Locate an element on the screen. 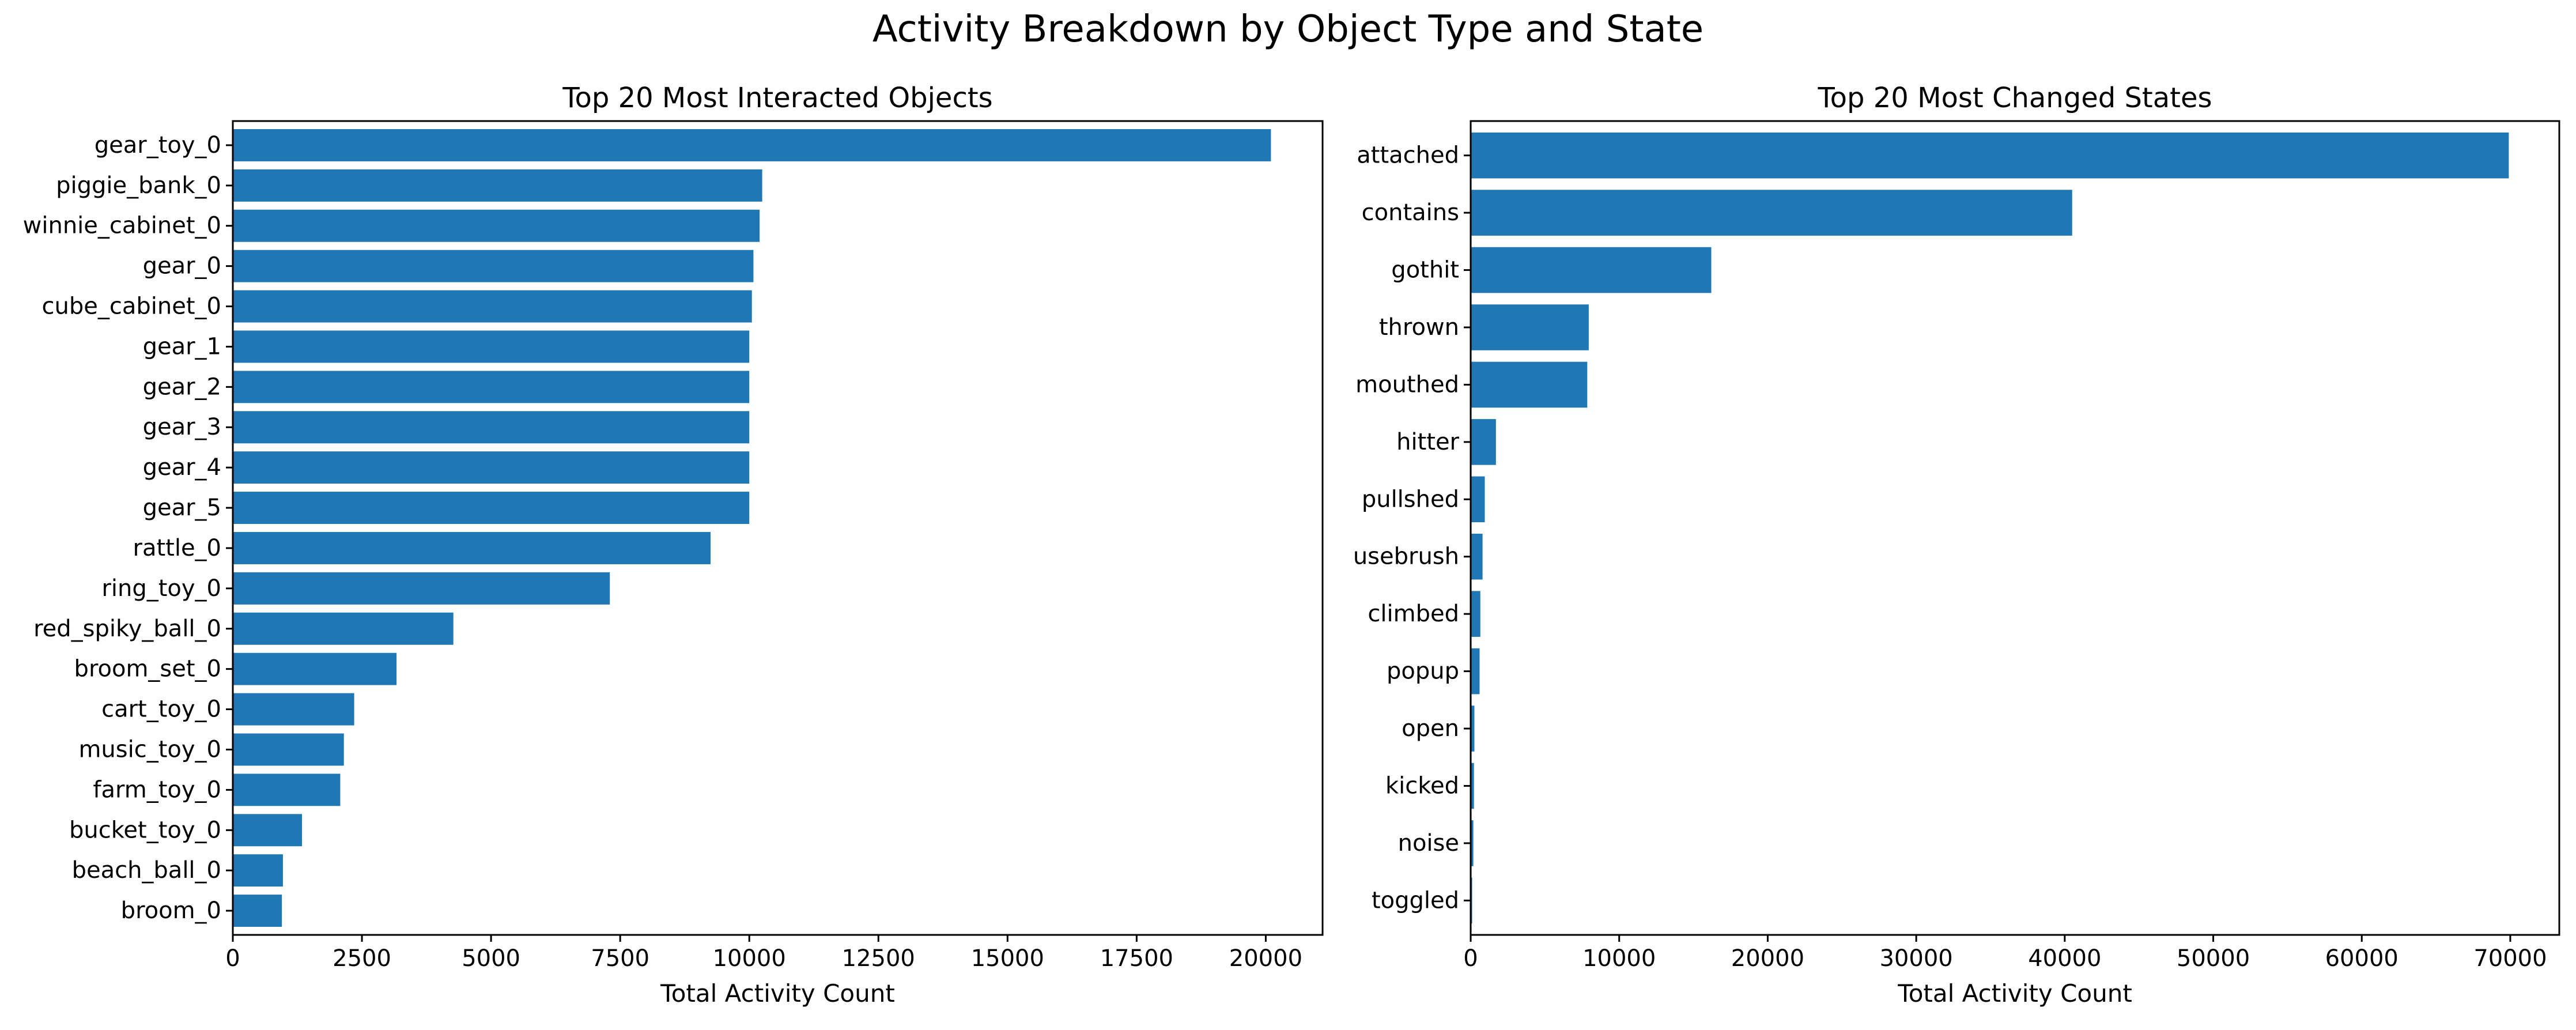 The height and width of the screenshot is (1030, 2576). y-tick-label: thrown is located at coordinates (1419, 327).